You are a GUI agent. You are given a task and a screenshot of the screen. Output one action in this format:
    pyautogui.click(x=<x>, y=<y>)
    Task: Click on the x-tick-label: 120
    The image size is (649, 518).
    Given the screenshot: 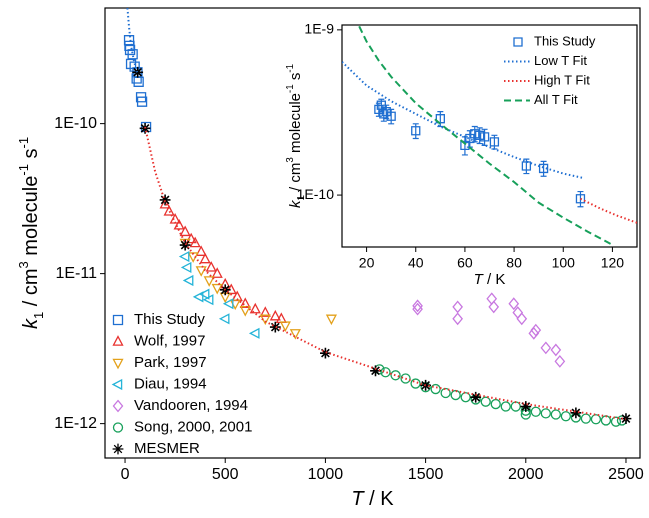 What is the action you would take?
    pyautogui.click(x=613, y=263)
    